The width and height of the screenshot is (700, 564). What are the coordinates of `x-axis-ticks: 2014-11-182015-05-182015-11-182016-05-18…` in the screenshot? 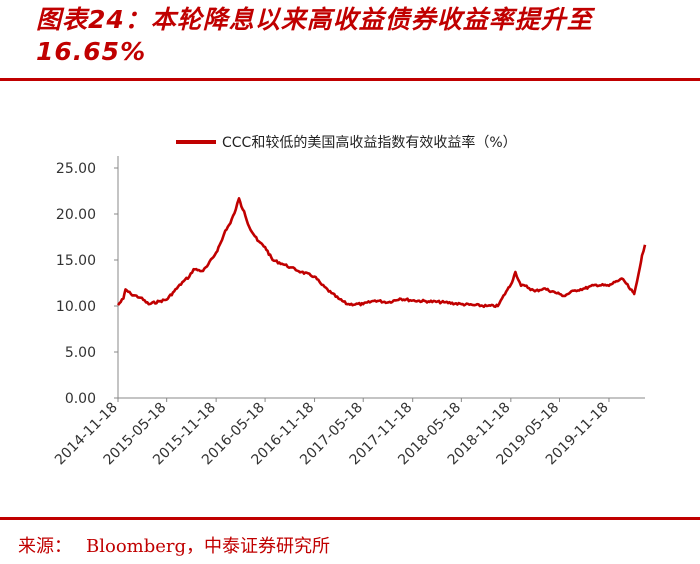 It's located at (332, 433).